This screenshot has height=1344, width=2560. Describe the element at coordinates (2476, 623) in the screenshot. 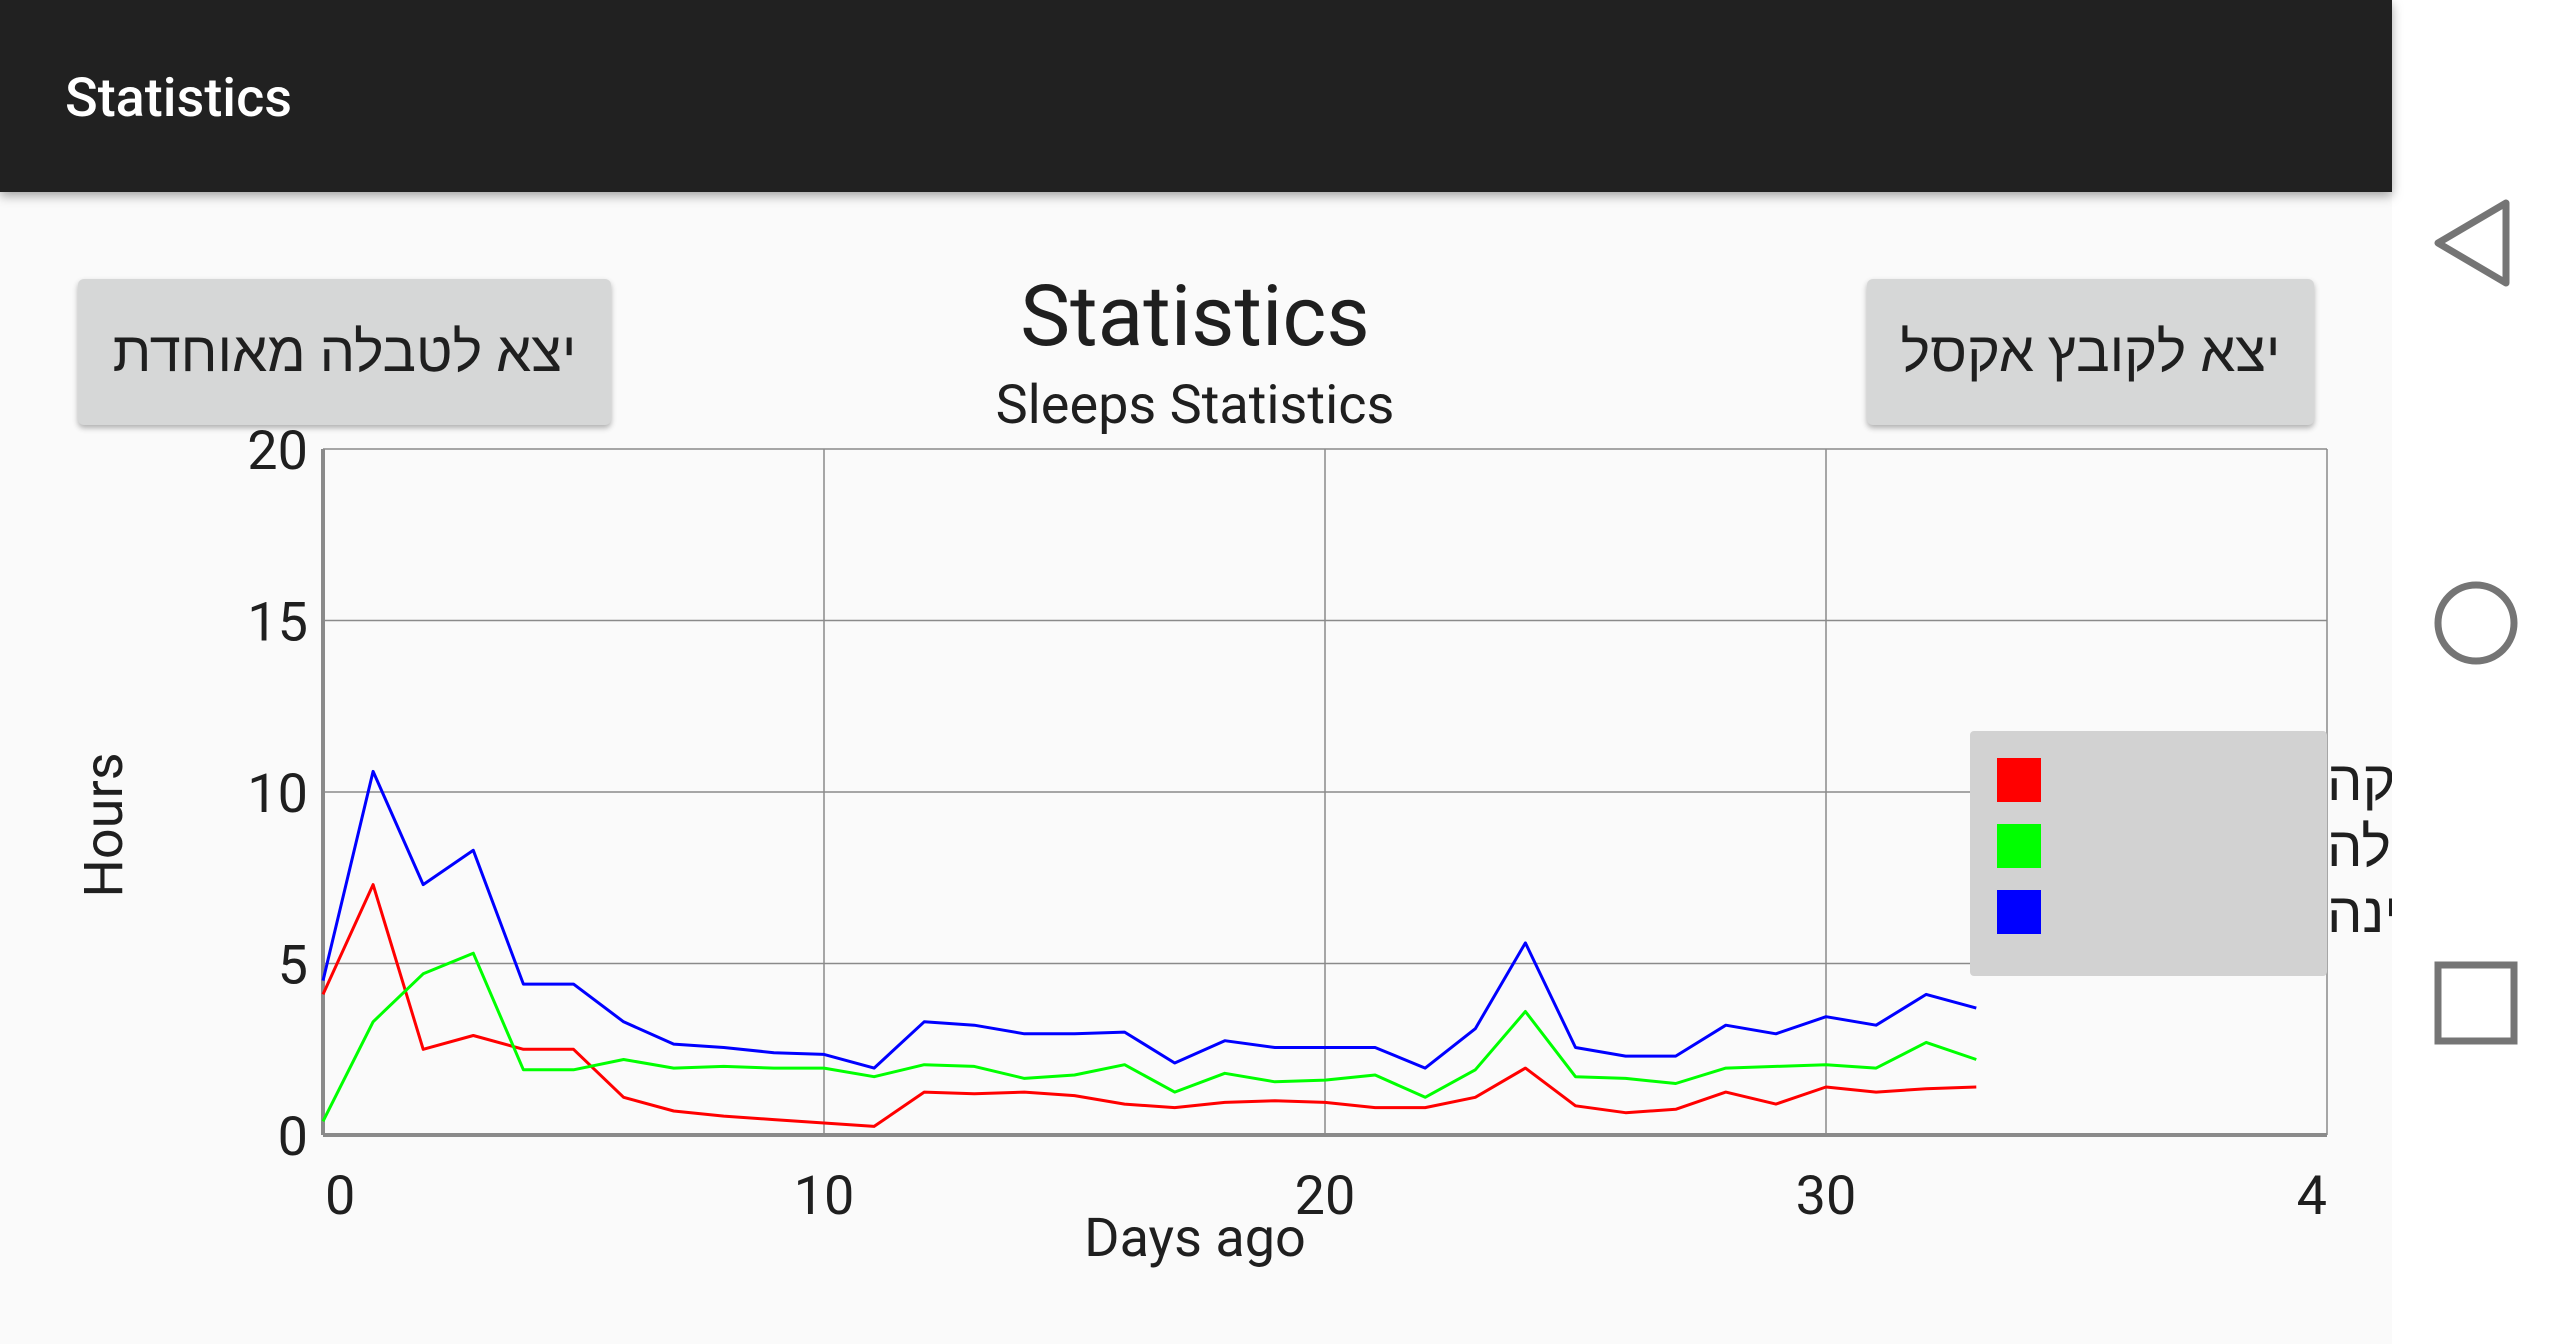

I see `home-circle-icon` at that location.